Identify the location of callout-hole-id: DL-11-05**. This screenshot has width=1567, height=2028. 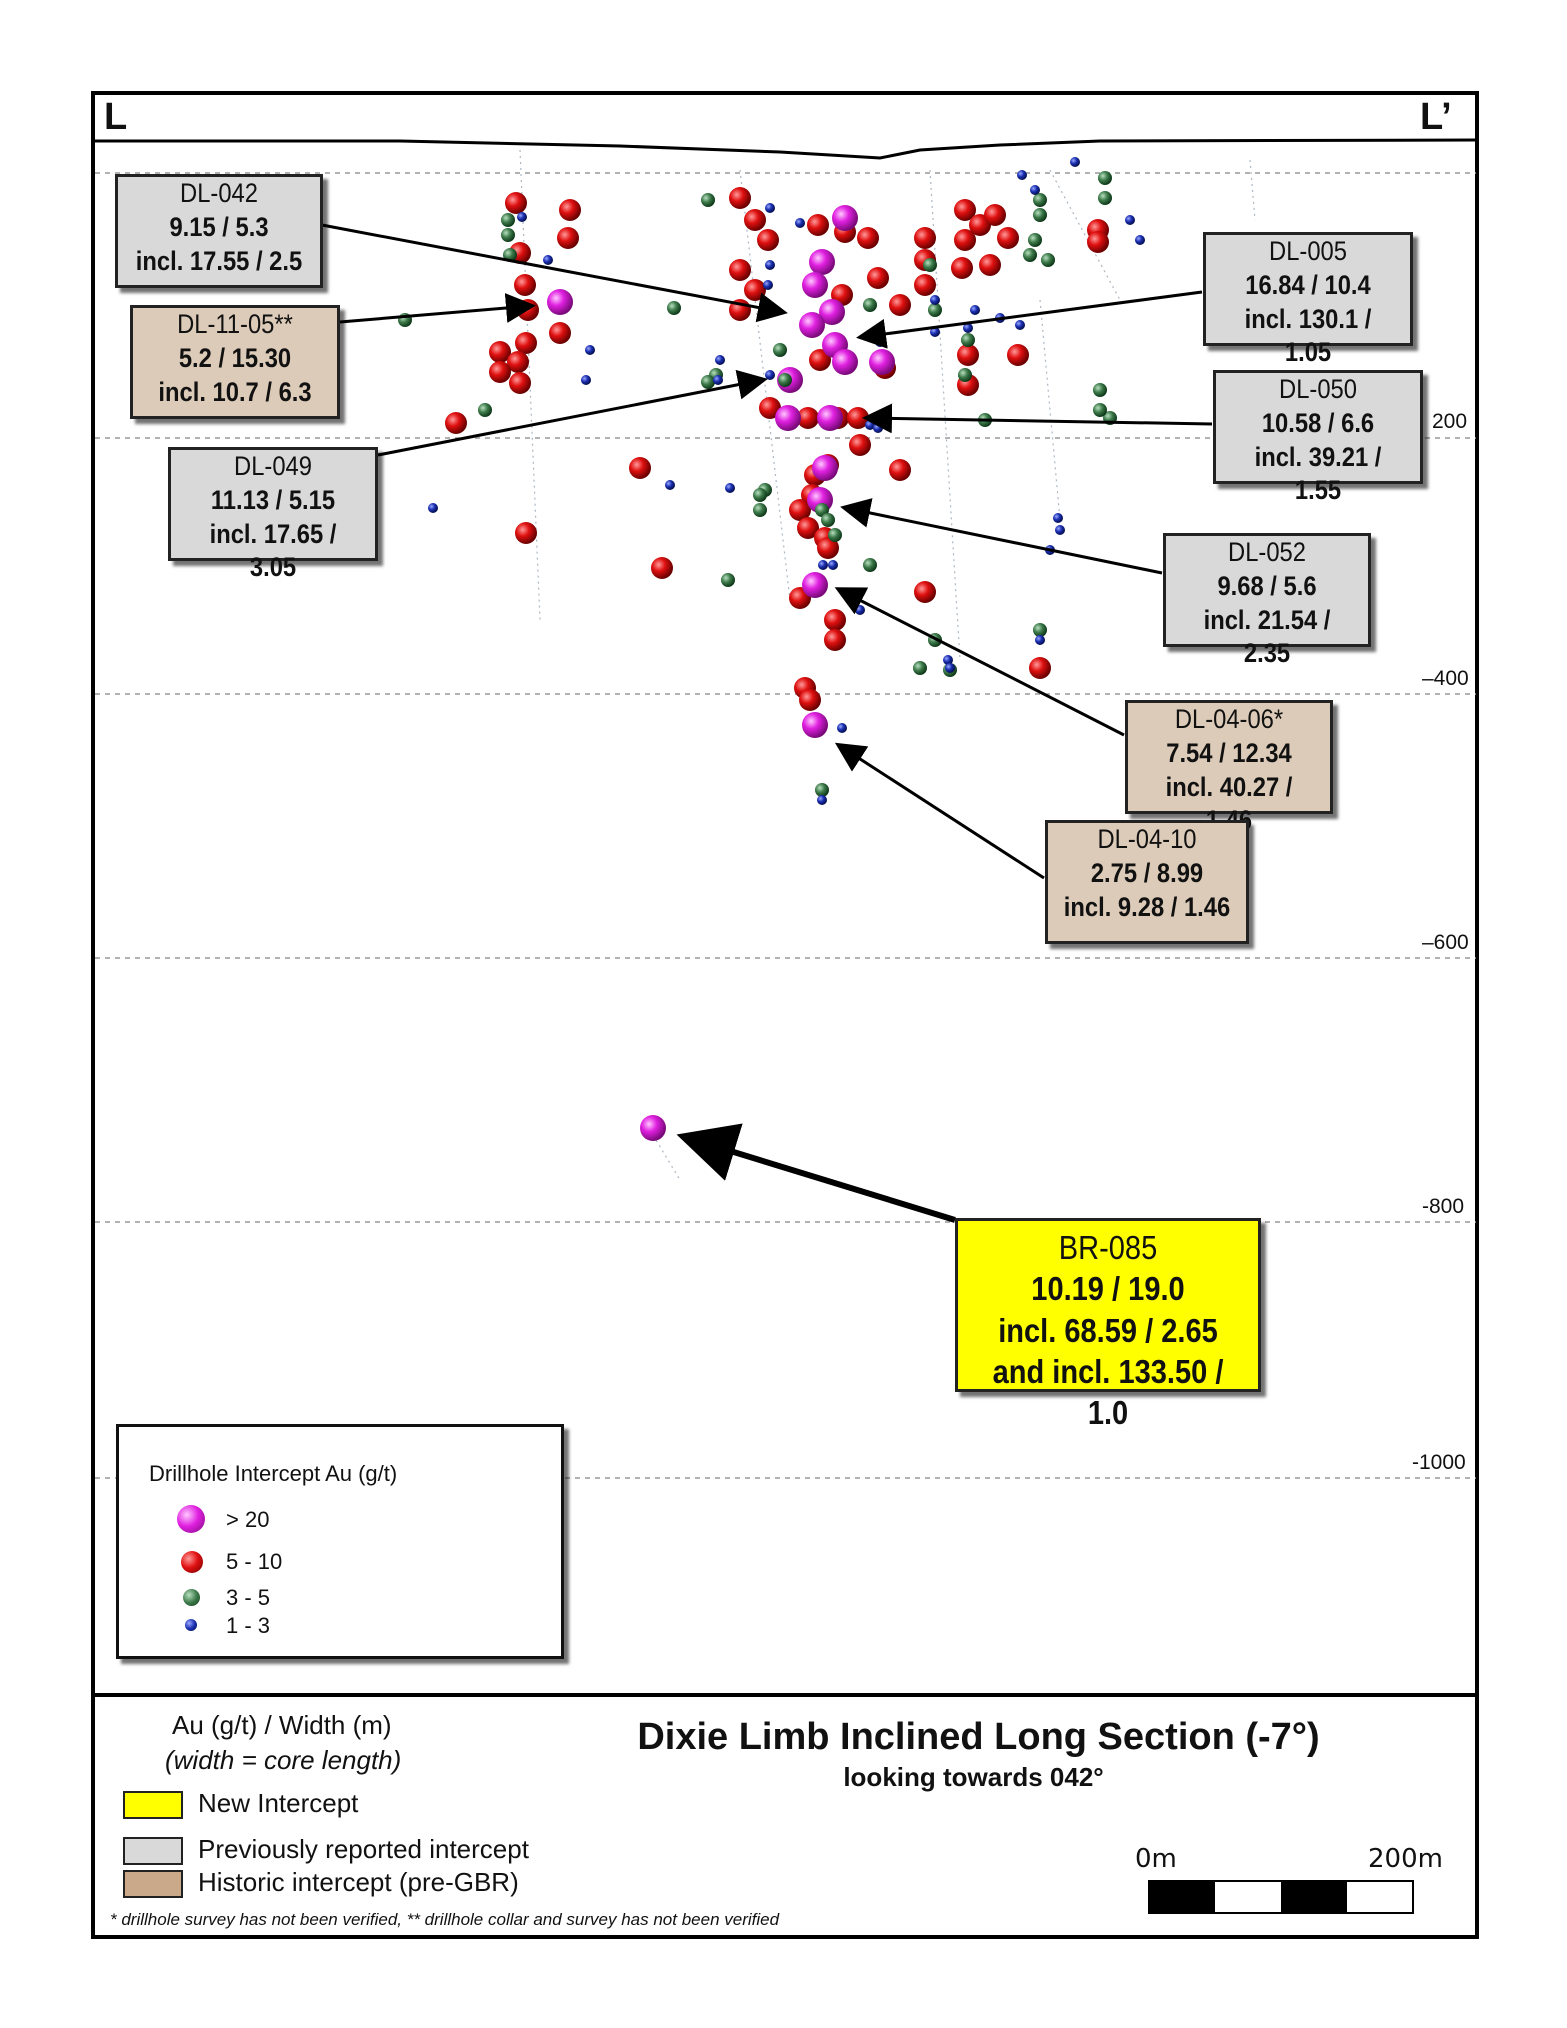
(235, 324).